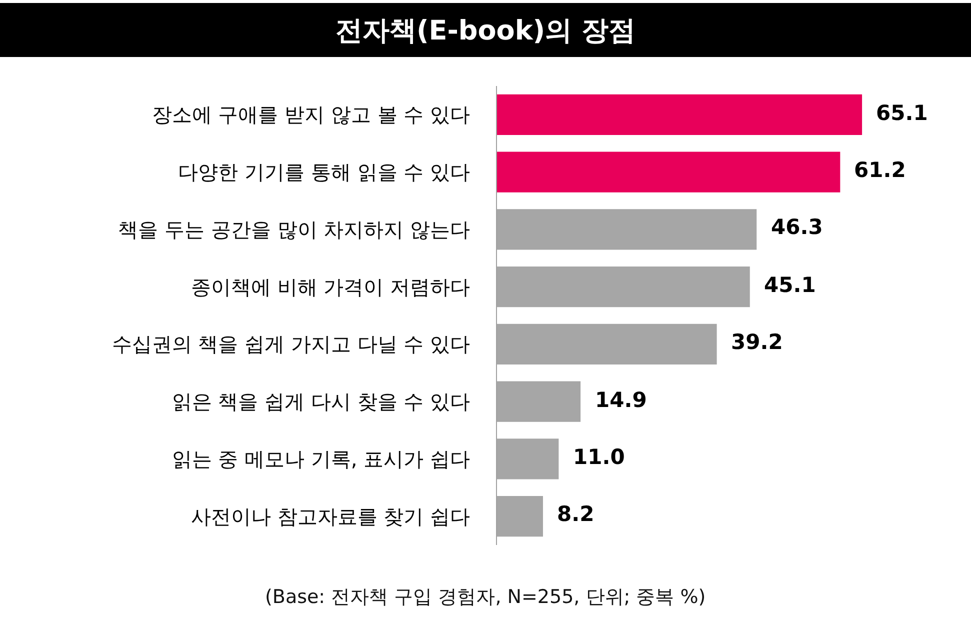 This screenshot has width=971, height=623. What do you see at coordinates (485, 30) in the screenshot?
I see `chart-title: 전자책(E-book)의 장점` at bounding box center [485, 30].